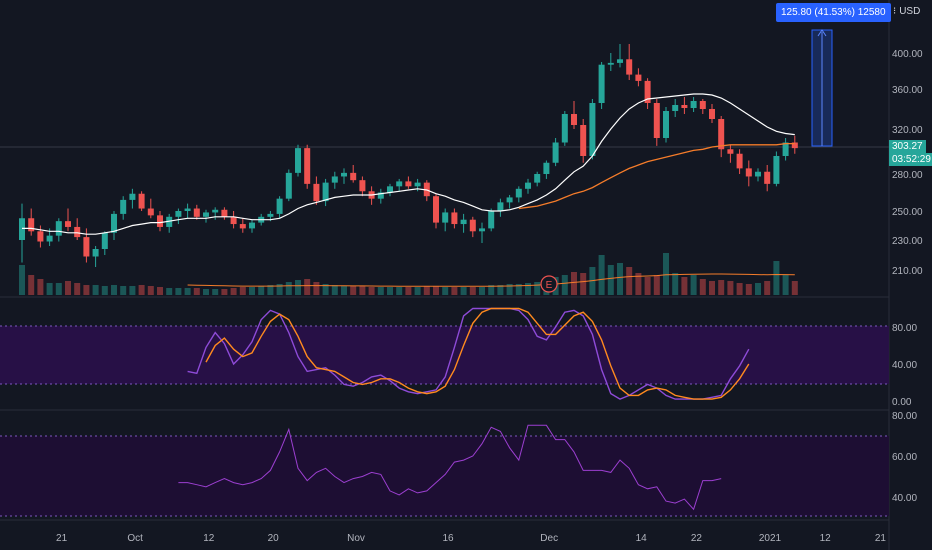 This screenshot has height=550, width=932. Describe the element at coordinates (833, 12) in the screenshot. I see `measure-label: 125.80 (41.53%) 12580` at that location.